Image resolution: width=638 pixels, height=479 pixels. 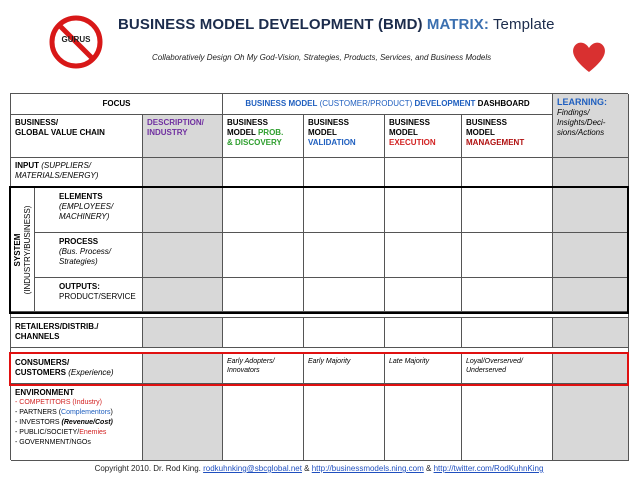 What do you see at coordinates (591, 173) in the screenshot?
I see `input-learning-cell` at bounding box center [591, 173].